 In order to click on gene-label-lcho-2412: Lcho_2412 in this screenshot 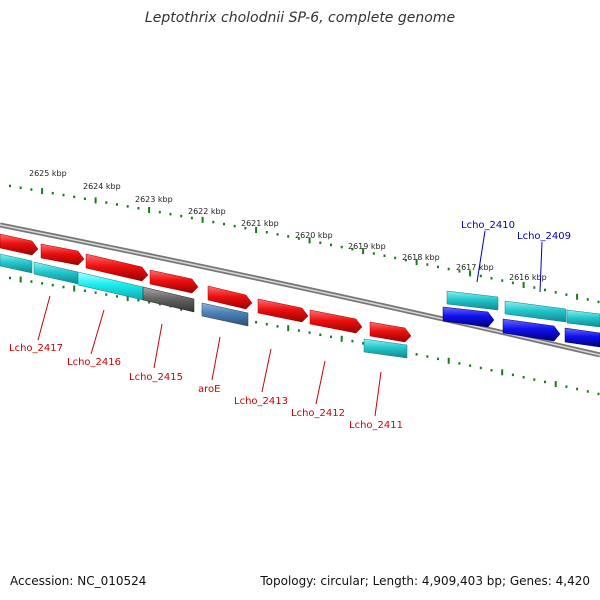, I will do `click(318, 413)`.